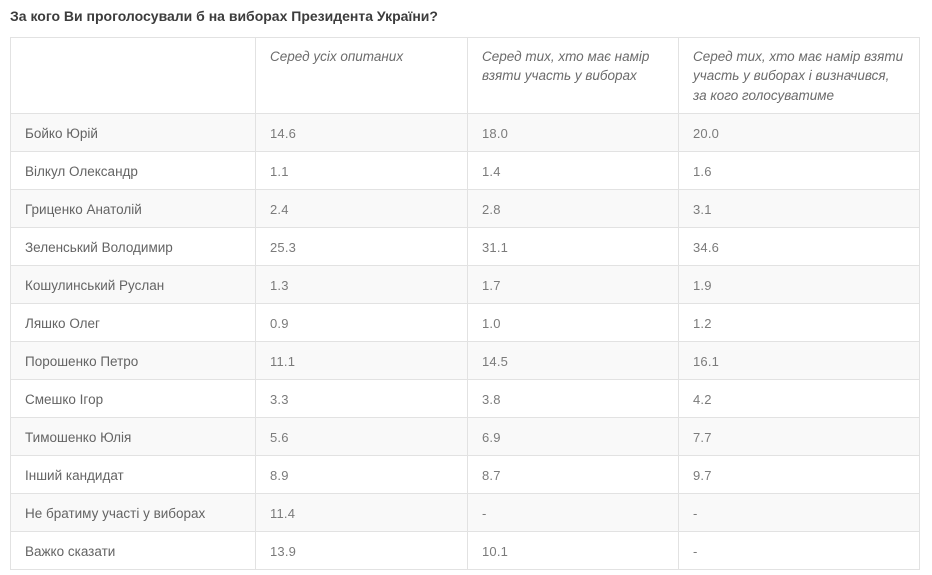 Image resolution: width=932 pixels, height=575 pixels. What do you see at coordinates (573, 475) in the screenshot?
I see `value-cell: 8.7` at bounding box center [573, 475].